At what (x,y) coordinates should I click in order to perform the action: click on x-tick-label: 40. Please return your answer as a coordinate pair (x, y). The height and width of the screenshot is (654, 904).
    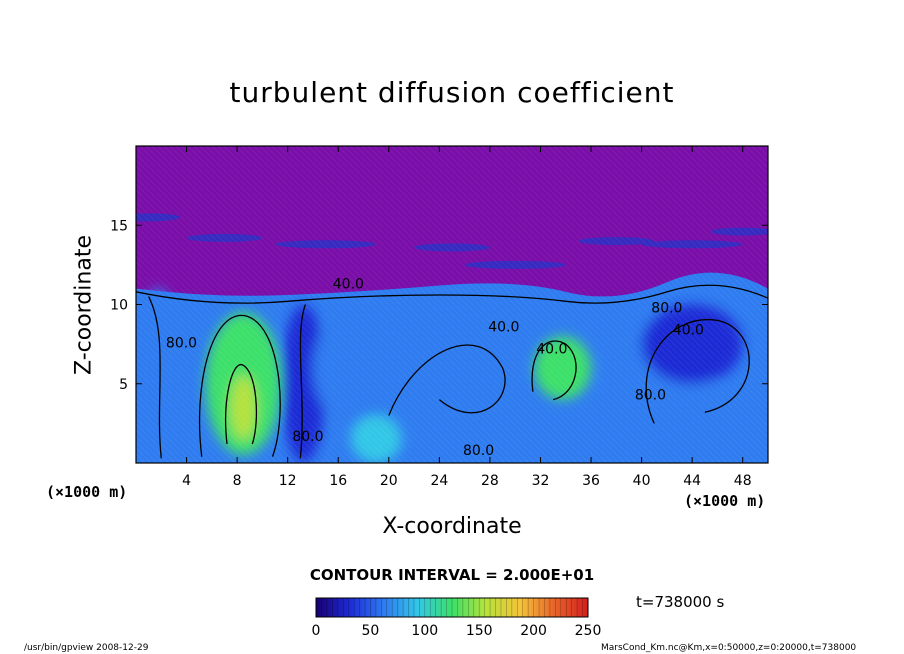
    Looking at the image, I should click on (642, 481).